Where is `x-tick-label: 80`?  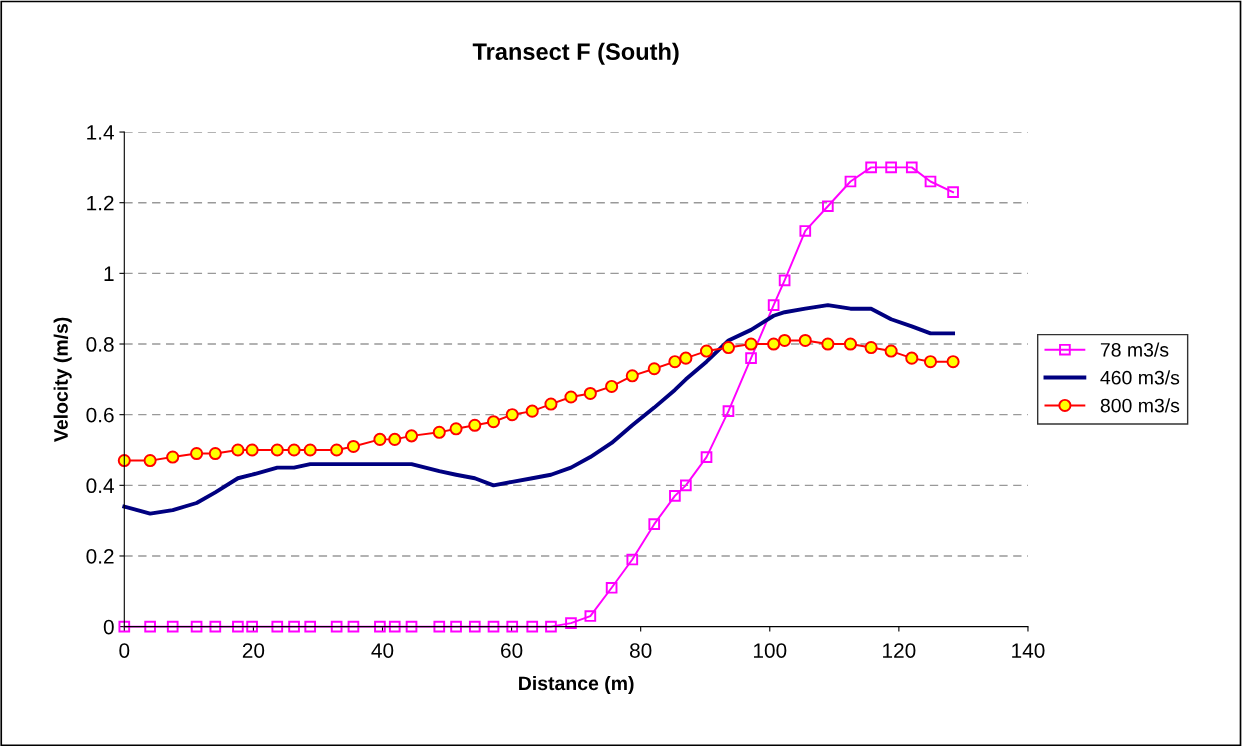
x-tick-label: 80 is located at coordinates (641, 650).